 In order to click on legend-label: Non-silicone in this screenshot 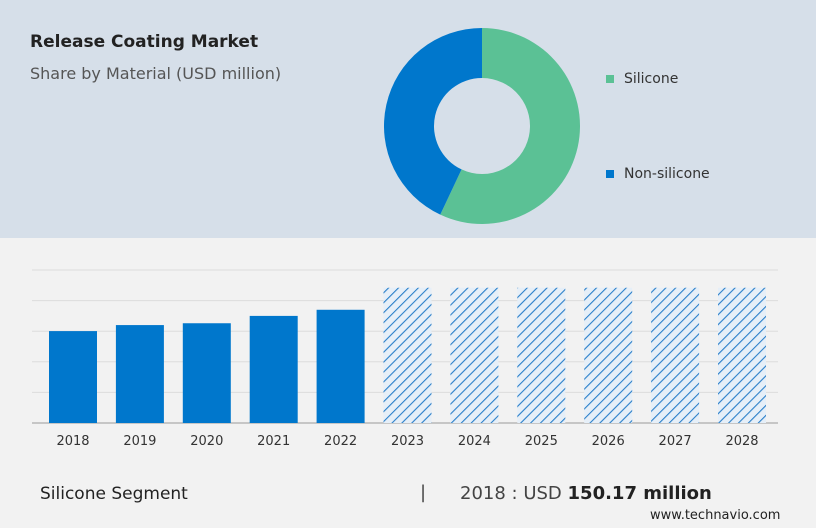, I will do `click(667, 174)`.